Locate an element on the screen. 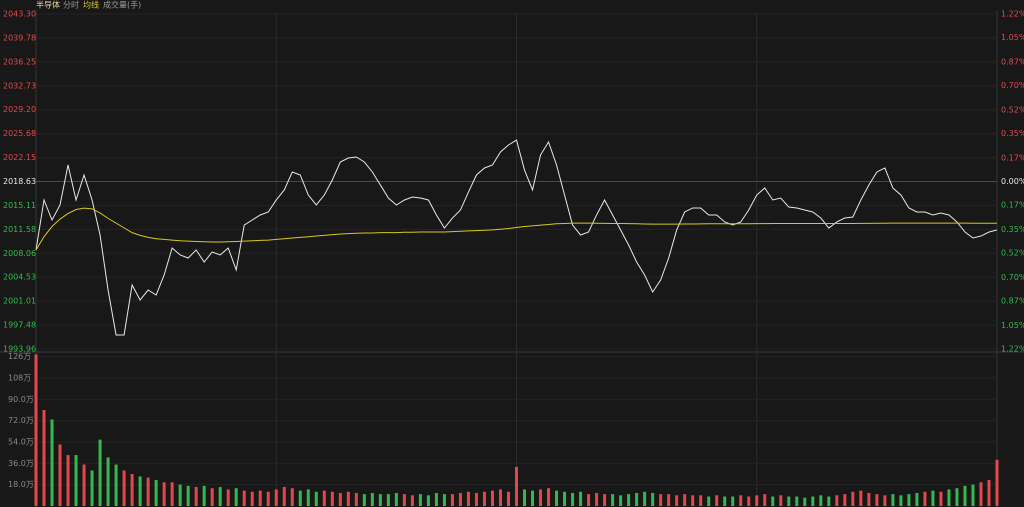 The width and height of the screenshot is (1024, 507). y-tick-label: 126万 is located at coordinates (19, 356).